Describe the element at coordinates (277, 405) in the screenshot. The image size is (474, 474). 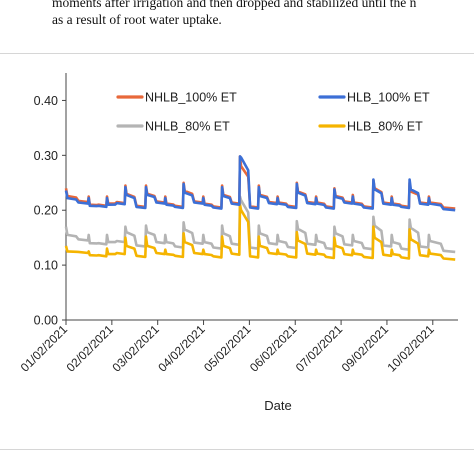
I see `x-axis-label: Date` at that location.